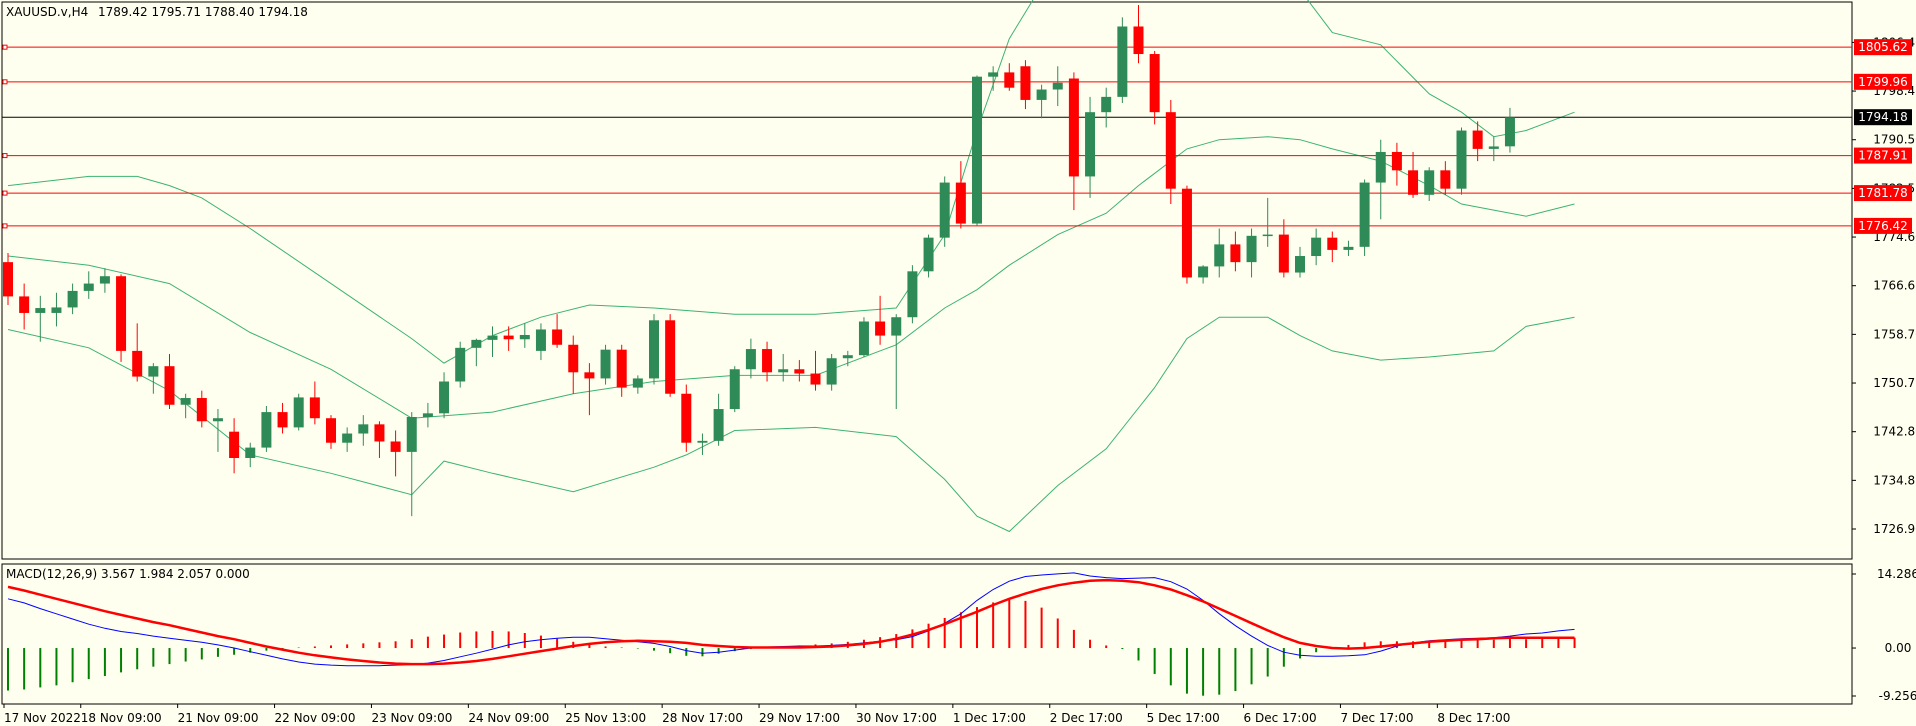 This screenshot has height=726, width=1916. Describe the element at coordinates (203, 12) in the screenshot. I see `chart-ohlc: 1789.42 1795.71 1788.40 1794.18` at that location.